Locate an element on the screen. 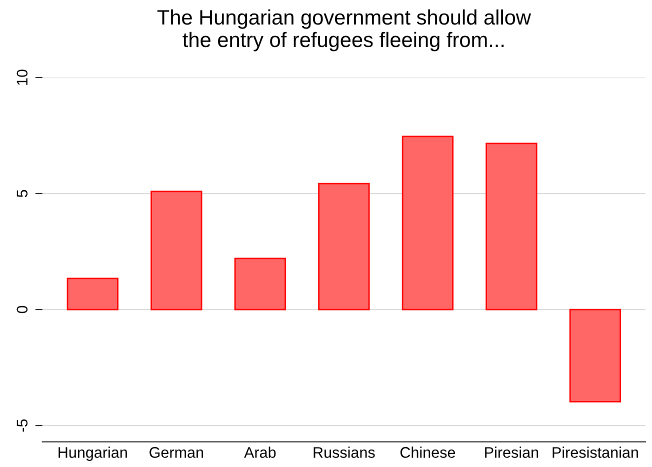  x-tick-label: Piresian is located at coordinates (511, 452).